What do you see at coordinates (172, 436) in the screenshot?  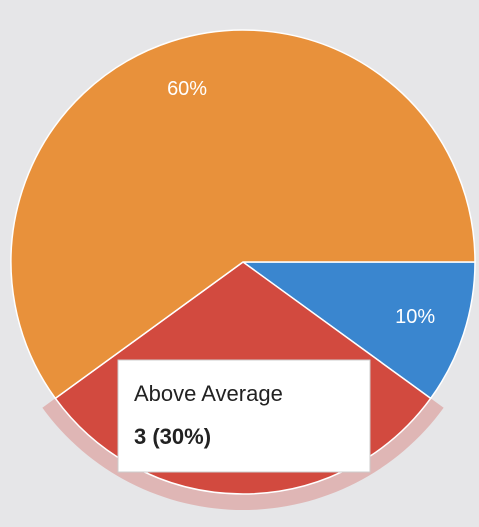 I see `tooltip-value: 3 (30%)` at bounding box center [172, 436].